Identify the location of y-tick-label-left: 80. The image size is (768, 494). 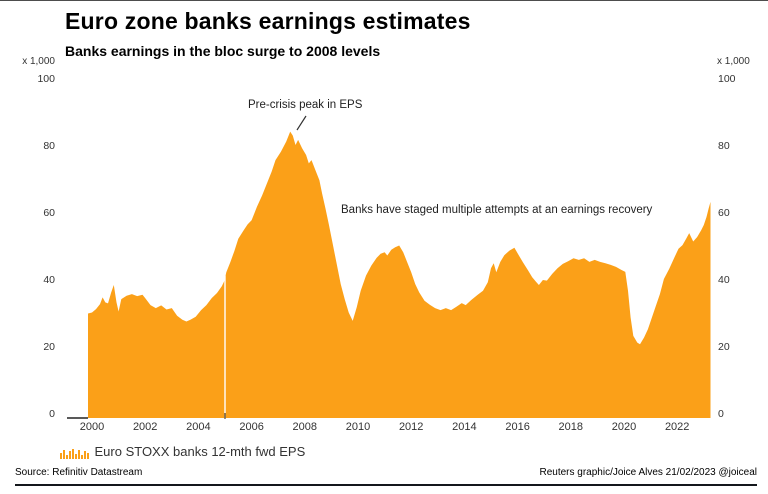
(49, 146).